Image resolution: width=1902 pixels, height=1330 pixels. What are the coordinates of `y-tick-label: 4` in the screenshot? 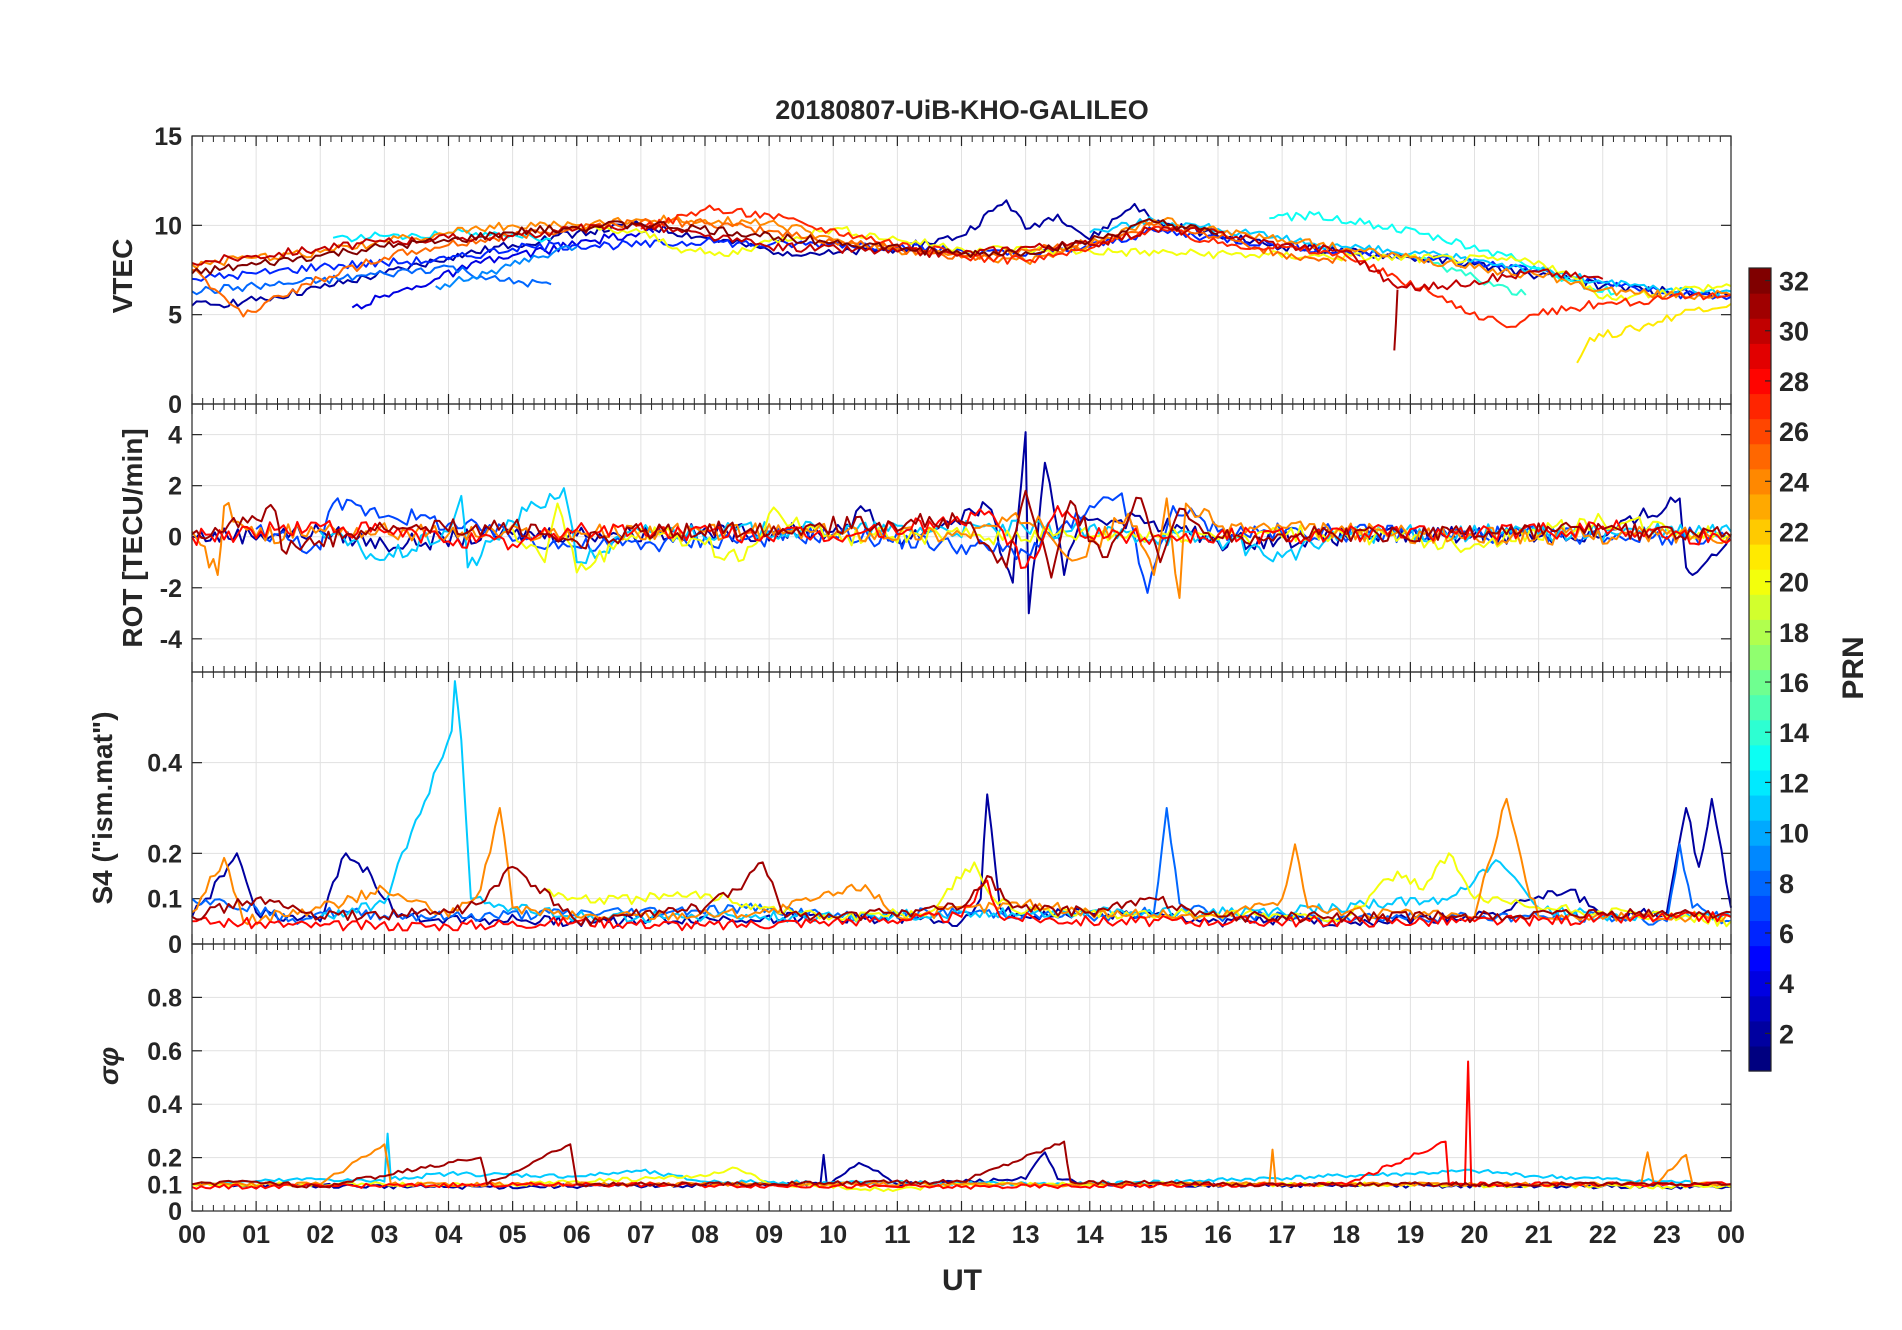 It's located at (175, 436).